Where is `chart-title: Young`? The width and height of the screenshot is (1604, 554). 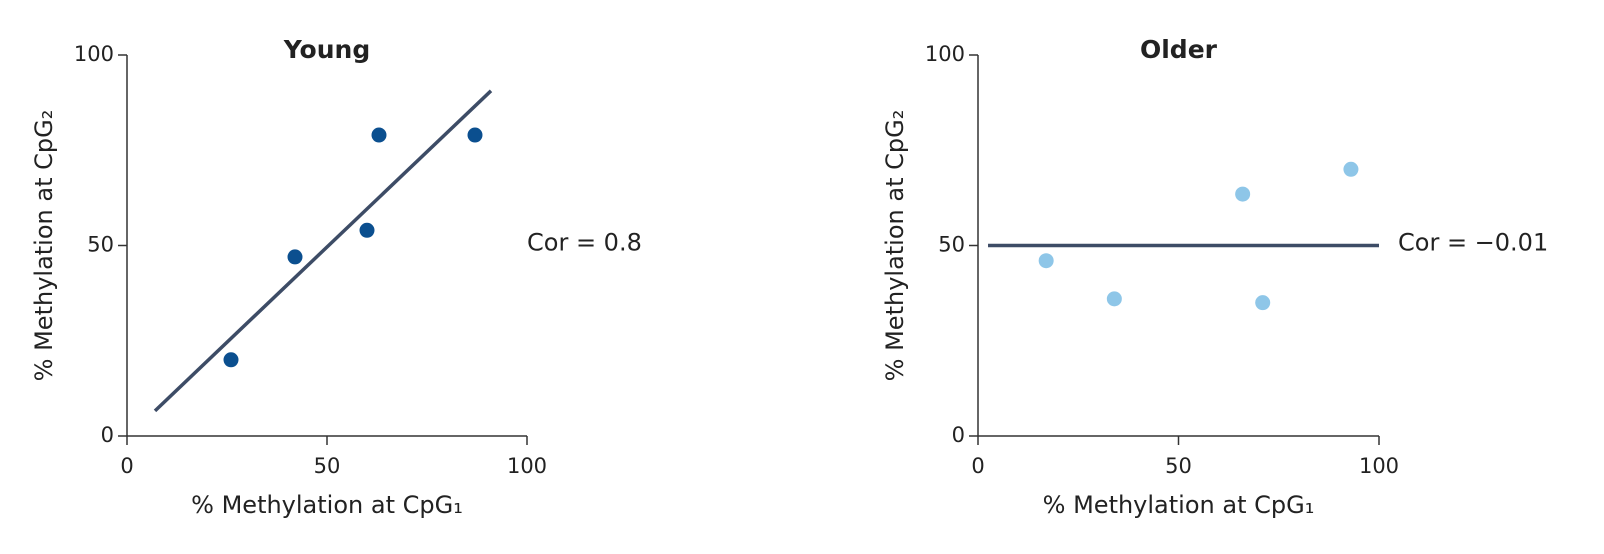 chart-title: Young is located at coordinates (326, 49).